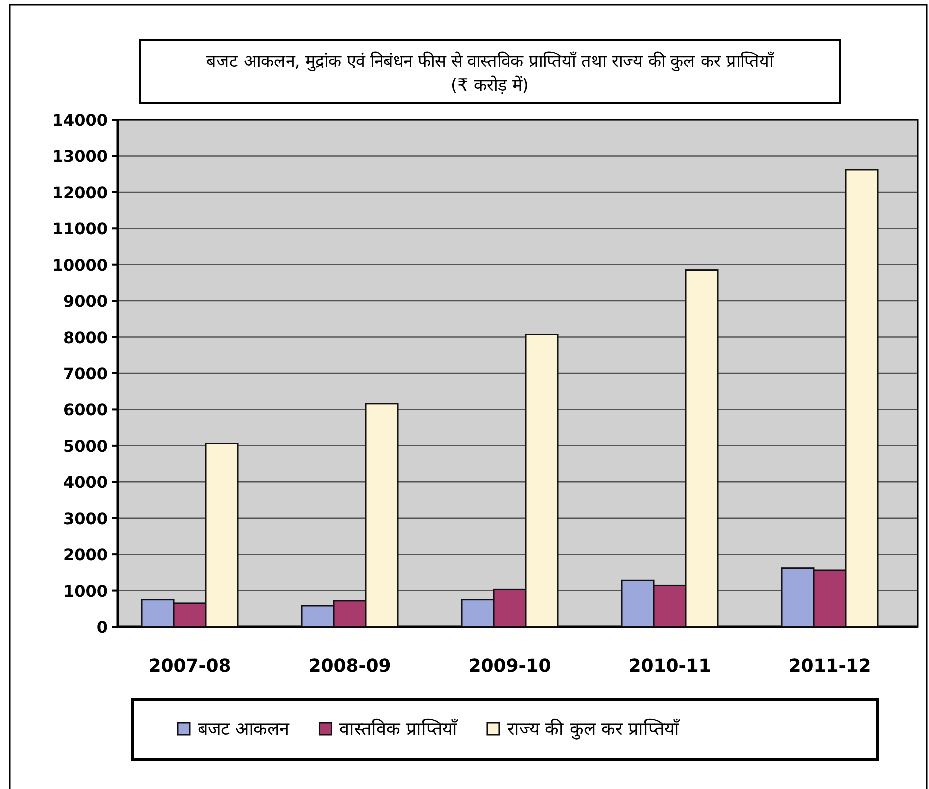 The height and width of the screenshot is (789, 929). Describe the element at coordinates (85, 338) in the screenshot. I see `y-tick-label: 8000` at that location.